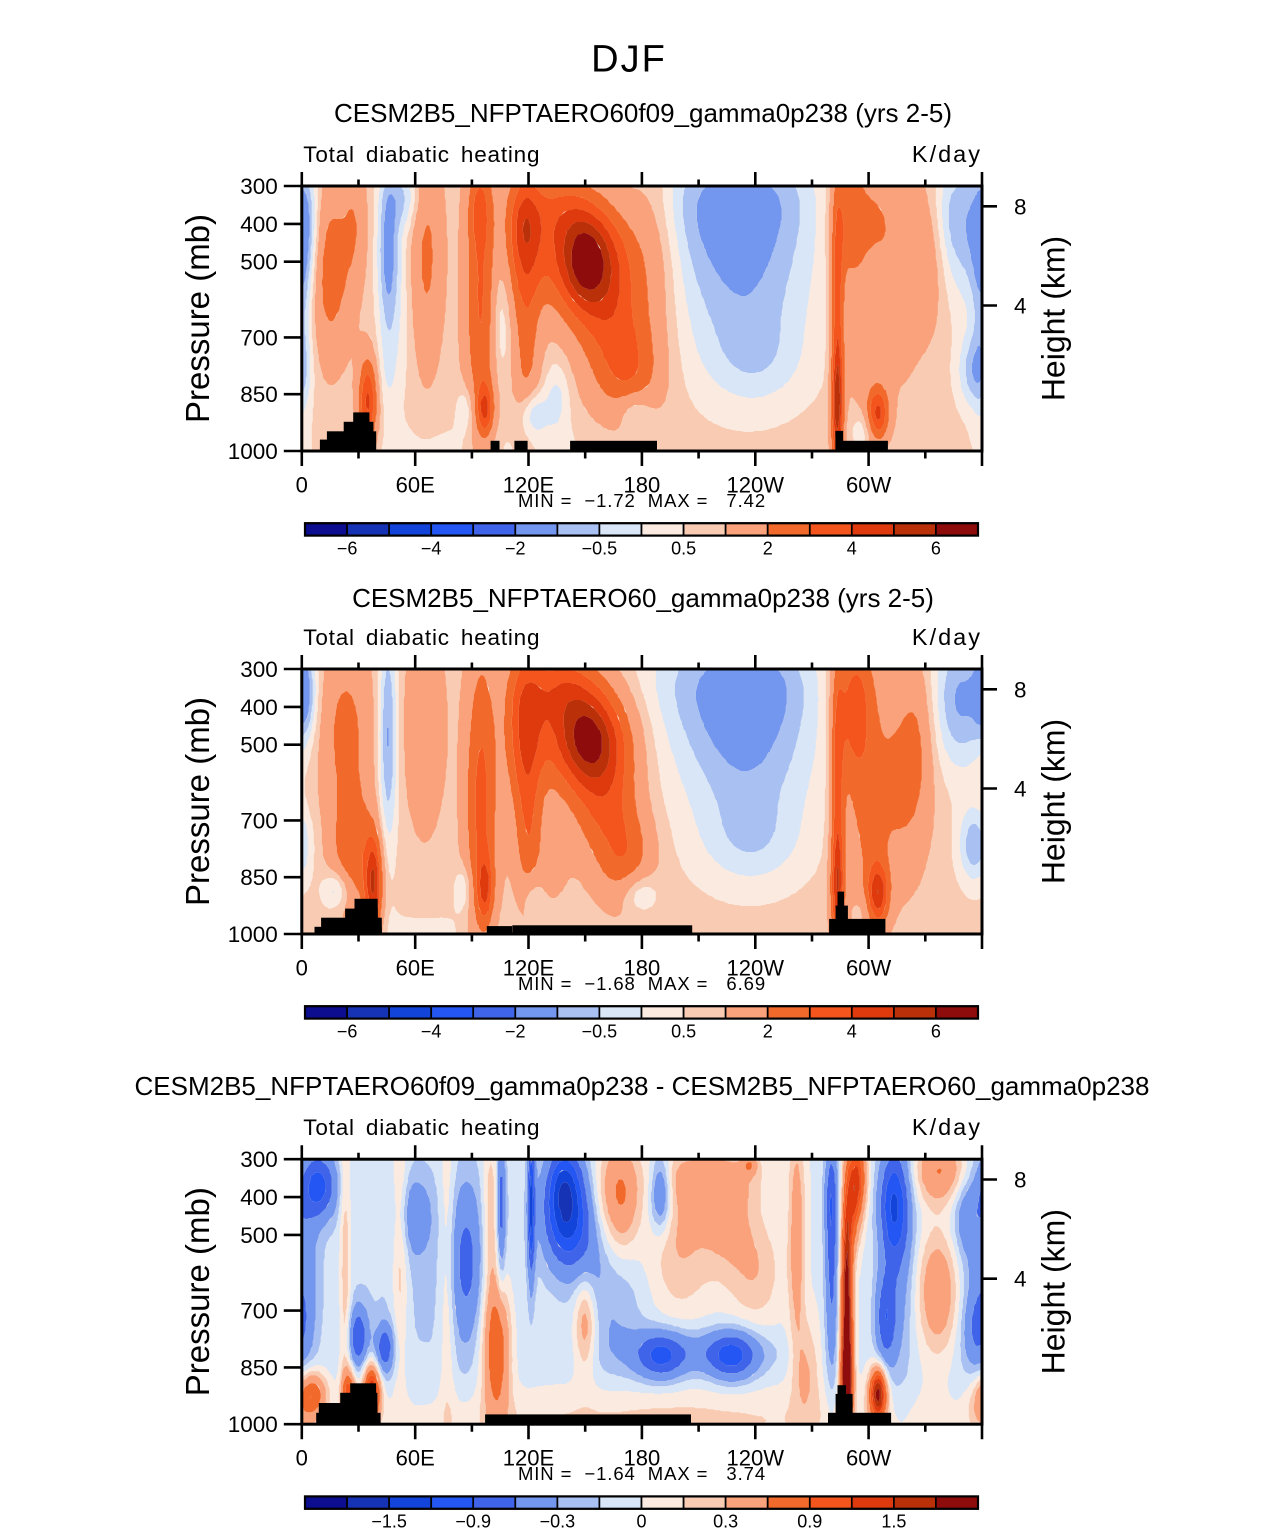 This screenshot has height=1531, width=1285. What do you see at coordinates (642, 1473) in the screenshot?
I see `svg-text: MIN = −1.64 MAX = 3.74` at bounding box center [642, 1473].